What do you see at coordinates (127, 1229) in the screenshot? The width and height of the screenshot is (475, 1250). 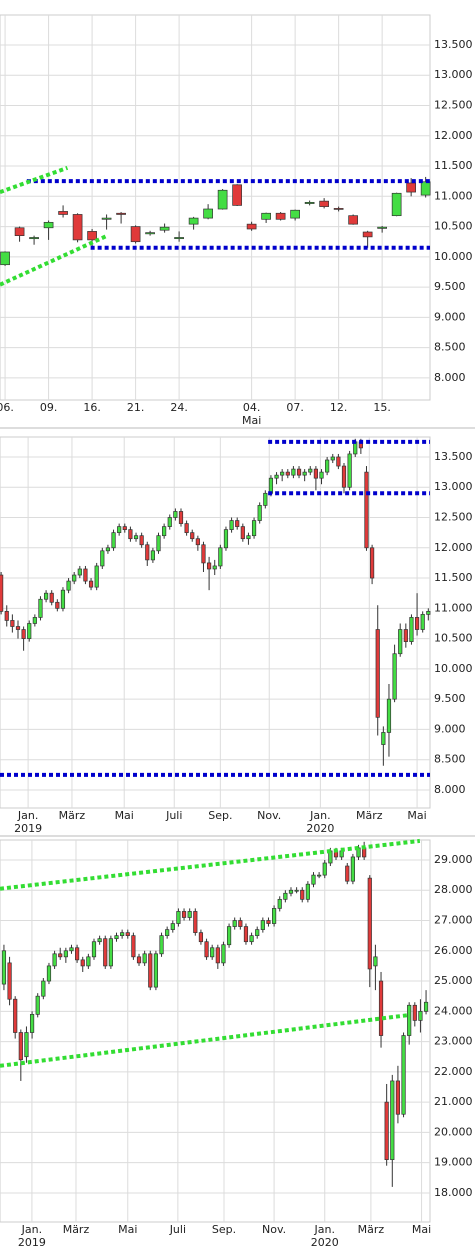 I see `x-tick-label: Mai` at bounding box center [127, 1229].